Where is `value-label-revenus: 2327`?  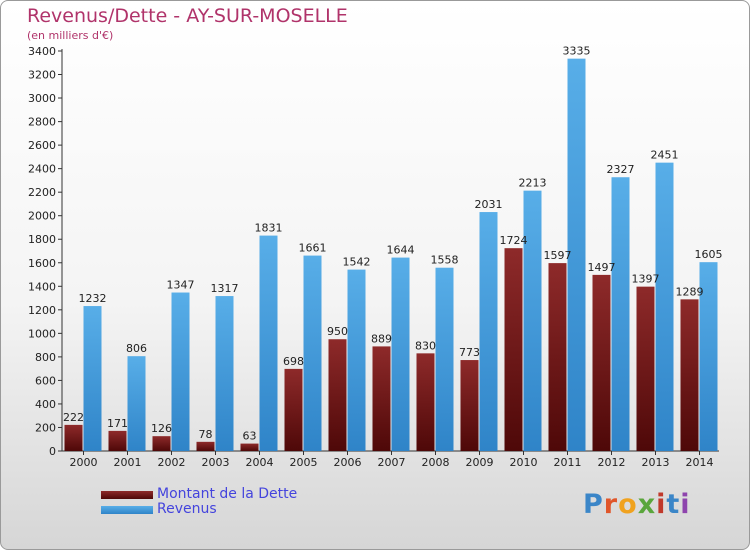 value-label-revenus: 2327 is located at coordinates (621, 169).